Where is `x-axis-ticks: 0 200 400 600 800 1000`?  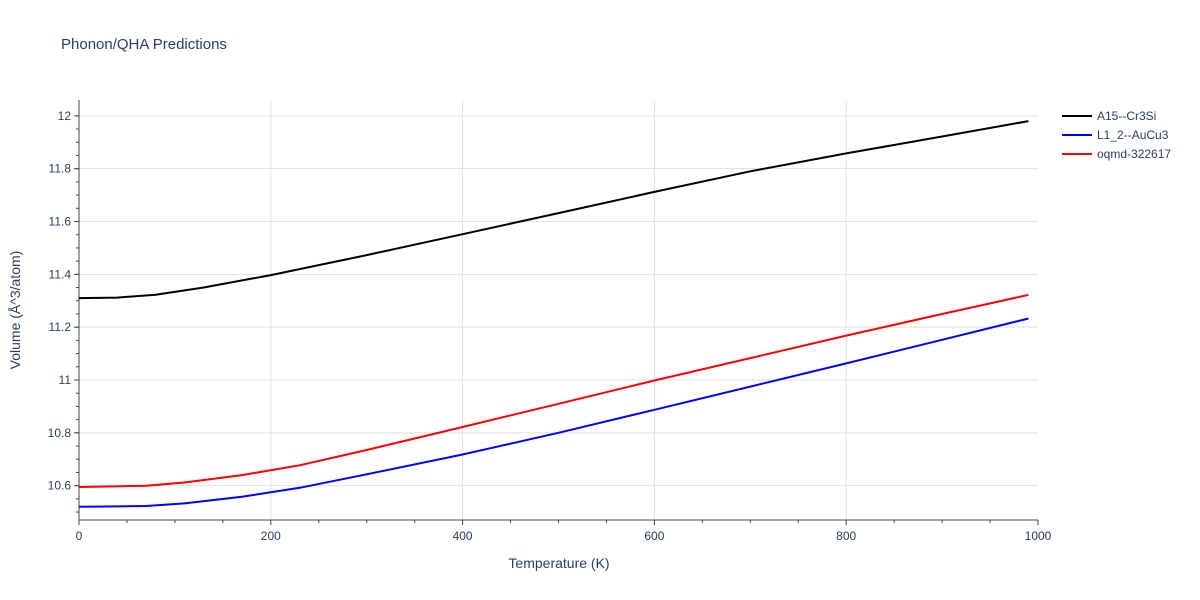
x-axis-ticks: 0 200 400 600 800 1000 is located at coordinates (564, 531).